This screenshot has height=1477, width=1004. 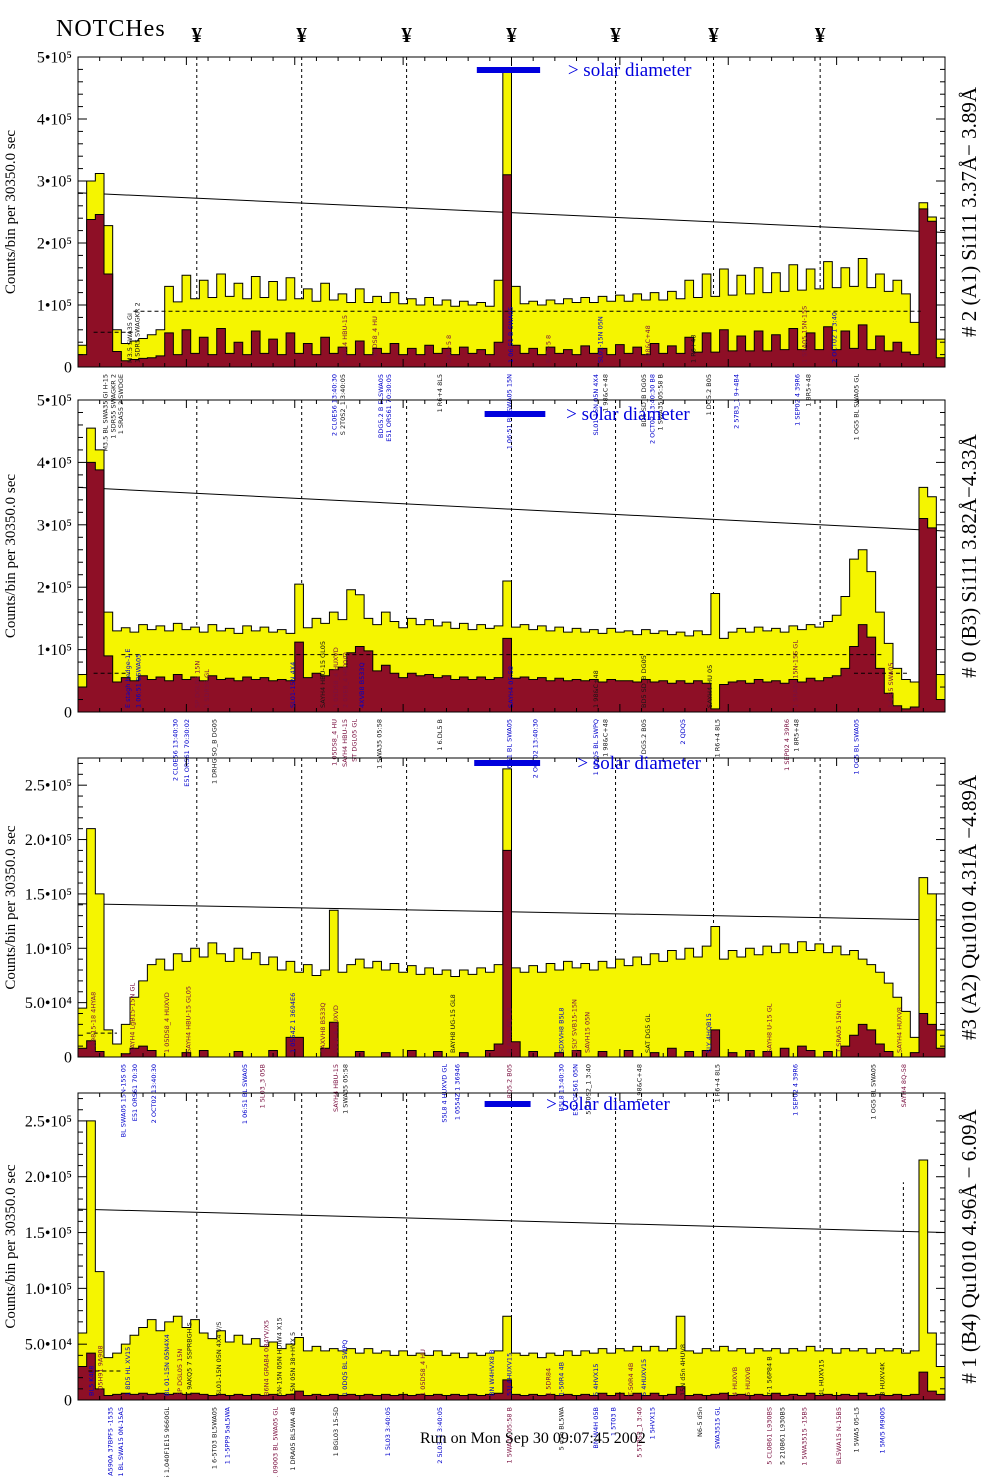 I want to click on event-micro-label: N6-5 d5n, so click(x=700, y=1422).